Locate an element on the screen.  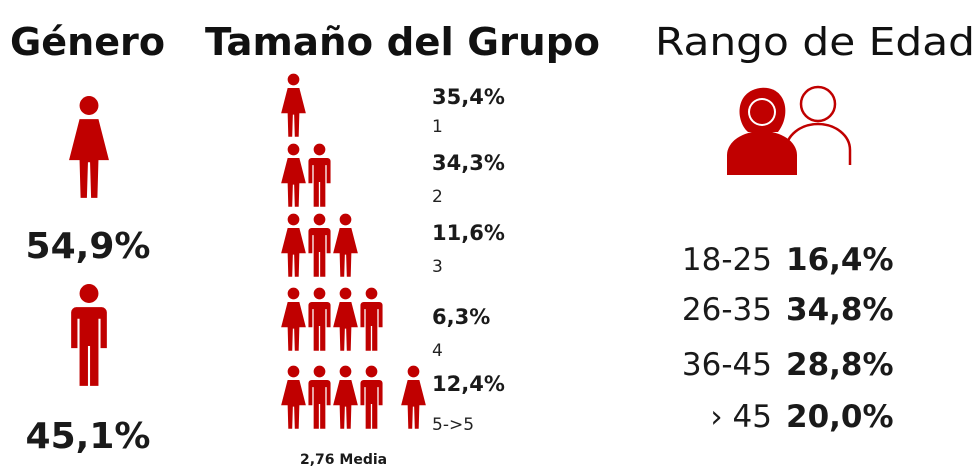
age-icon is located at coordinates (789, 130).